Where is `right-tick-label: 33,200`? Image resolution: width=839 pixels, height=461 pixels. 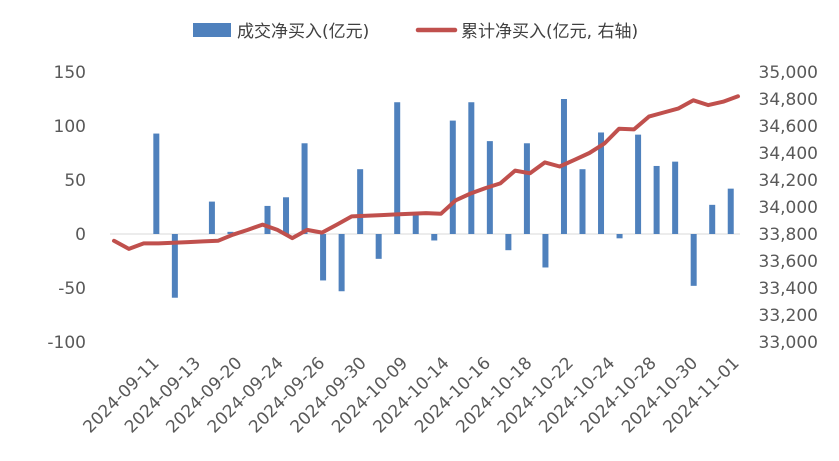 right-tick-label: 33,200 is located at coordinates (788, 316).